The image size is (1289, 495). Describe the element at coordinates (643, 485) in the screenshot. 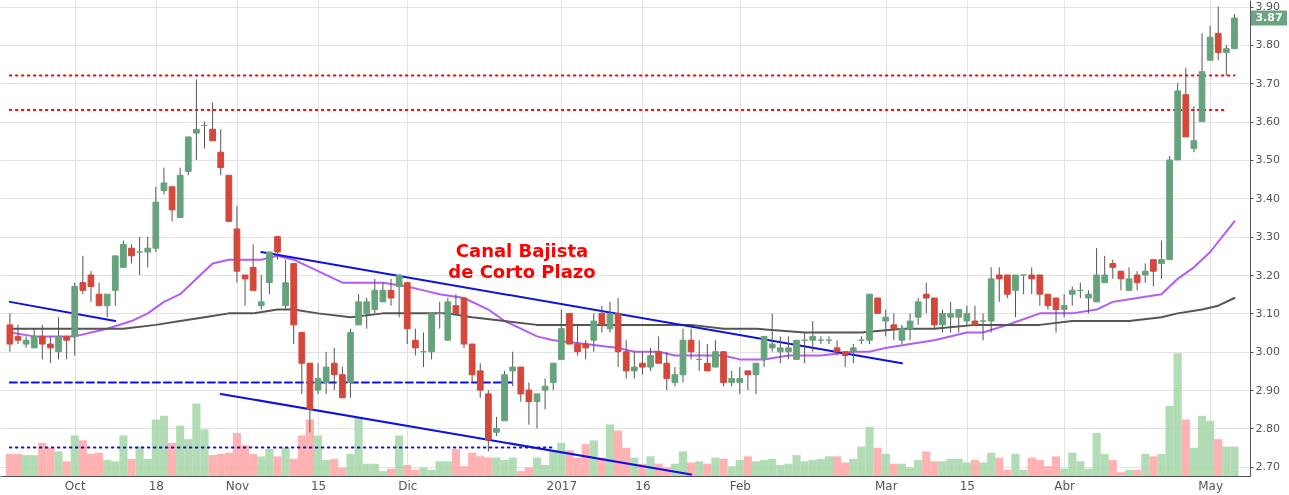

I see `x-tick-label: 16` at that location.